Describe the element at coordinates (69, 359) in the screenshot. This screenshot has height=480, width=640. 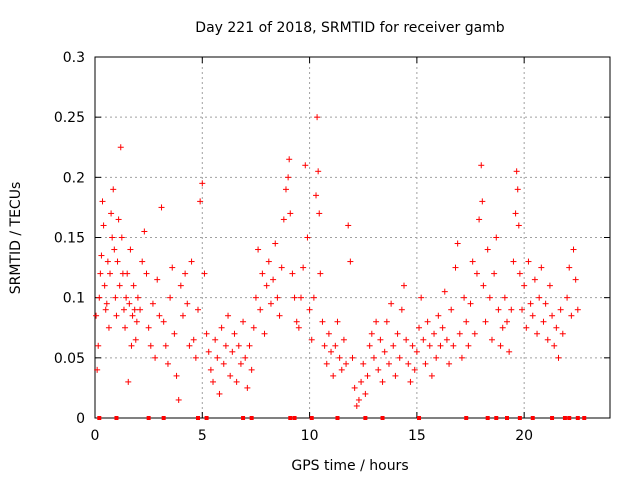
I see `y-tick-label: 0.05` at that location.